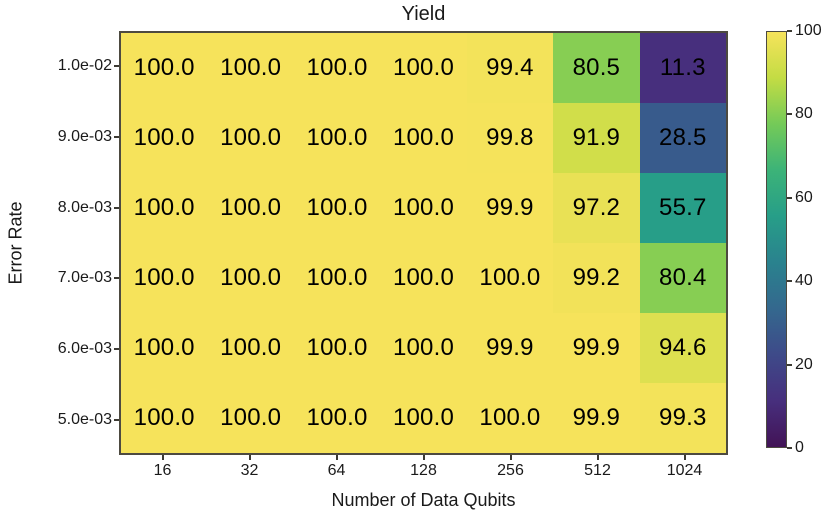  I want to click on heatmap-cell: 80.4, so click(682, 278).